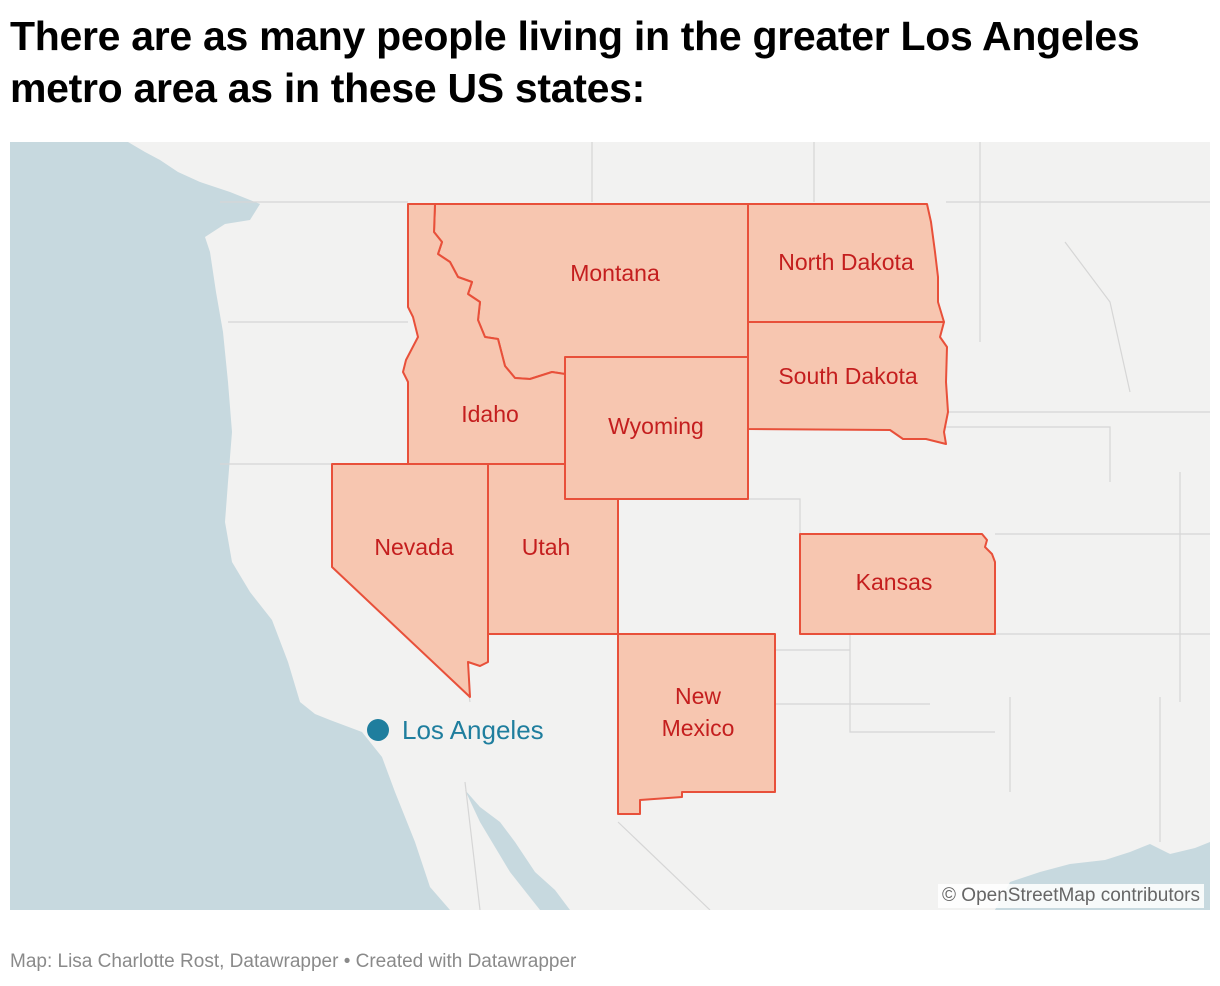 The width and height of the screenshot is (1220, 986). I want to click on state-new-mexico, so click(696, 724).